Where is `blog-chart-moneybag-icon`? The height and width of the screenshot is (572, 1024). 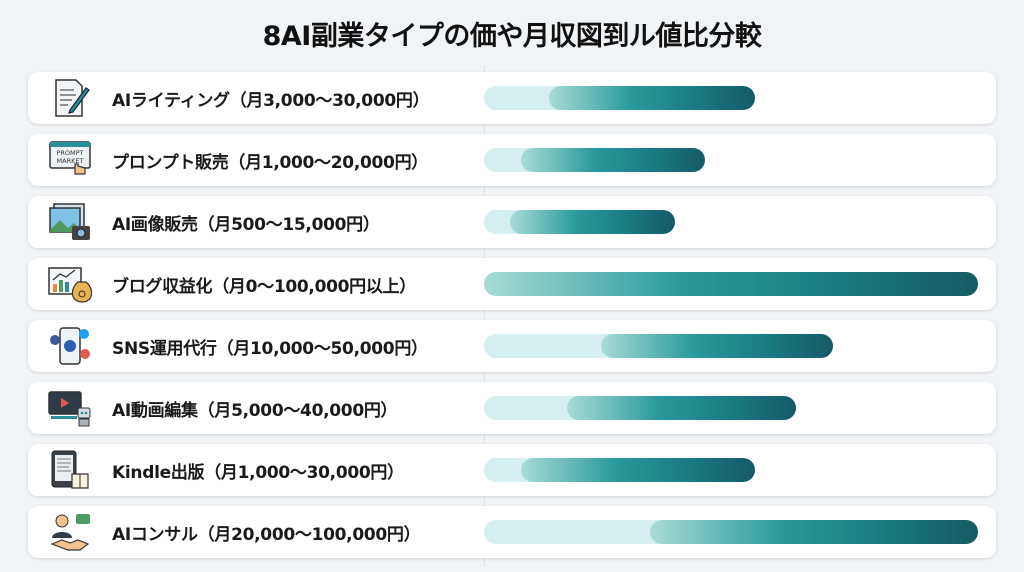 blog-chart-moneybag-icon is located at coordinates (70, 284).